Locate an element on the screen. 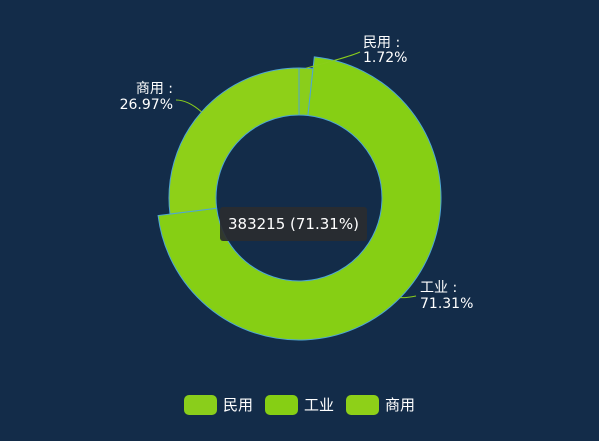 The image size is (599, 441). legend-label: 商用 is located at coordinates (400, 405).